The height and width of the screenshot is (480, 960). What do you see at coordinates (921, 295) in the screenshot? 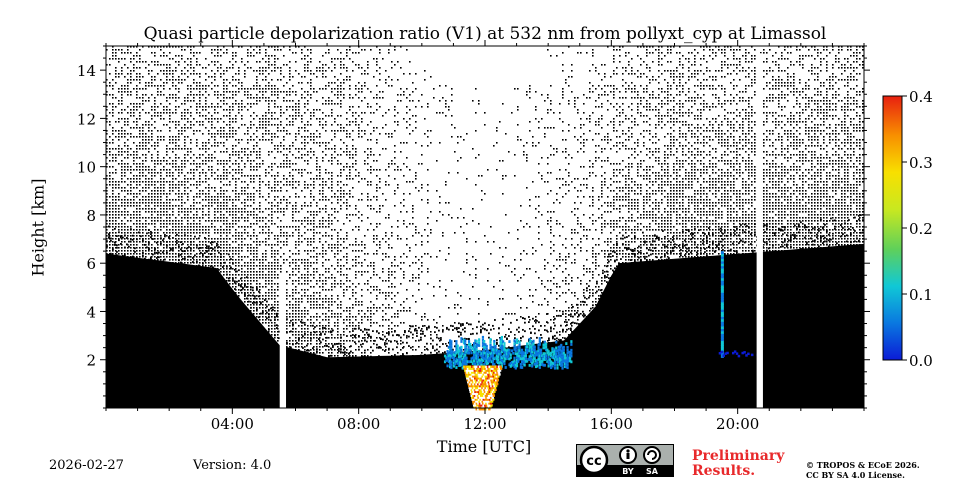
I see `colorbar-tick-label: 0.1` at bounding box center [921, 295].